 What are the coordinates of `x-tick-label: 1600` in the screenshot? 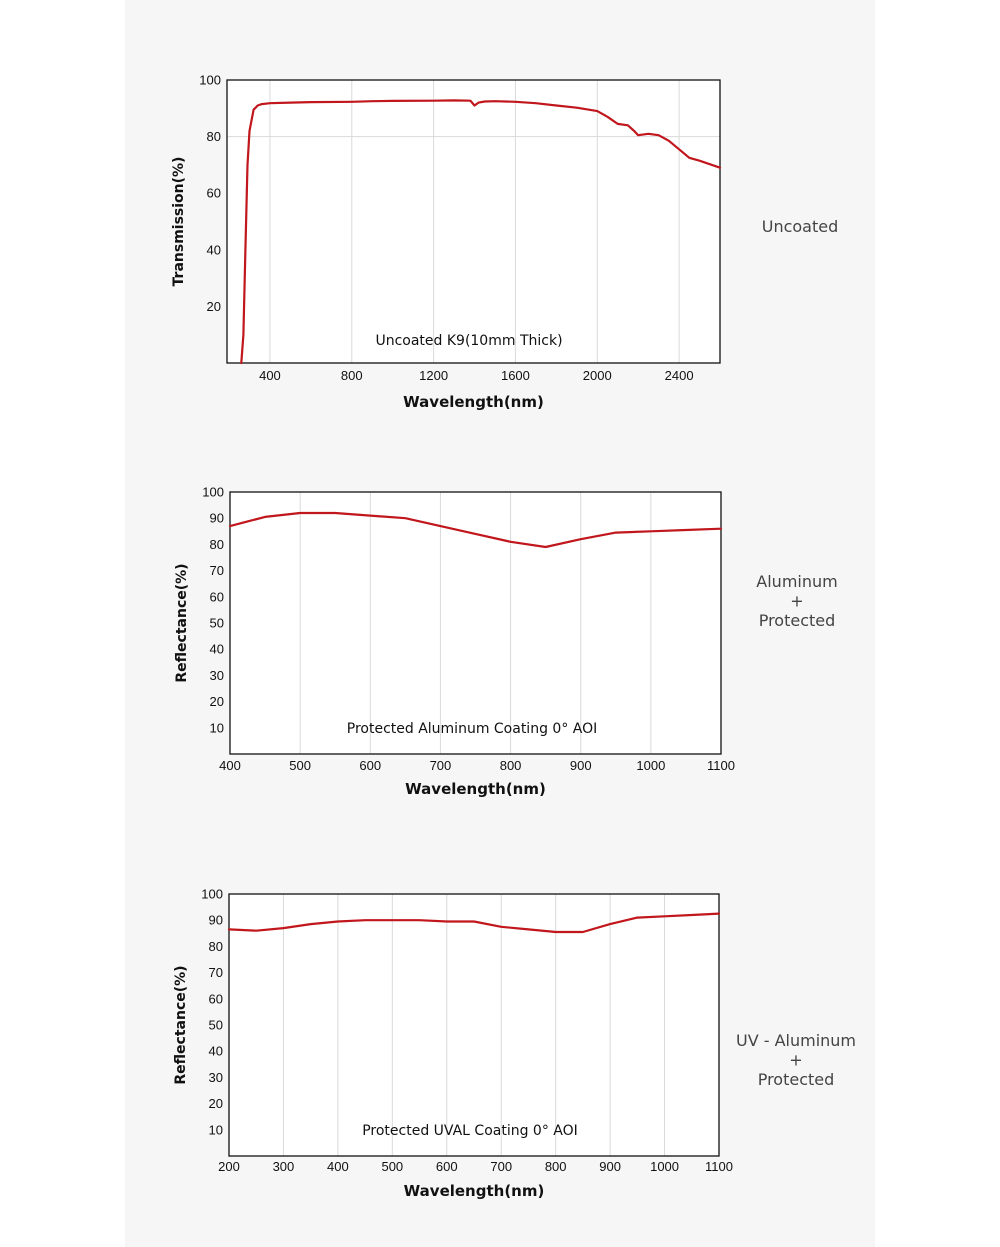 It's located at (515, 375).